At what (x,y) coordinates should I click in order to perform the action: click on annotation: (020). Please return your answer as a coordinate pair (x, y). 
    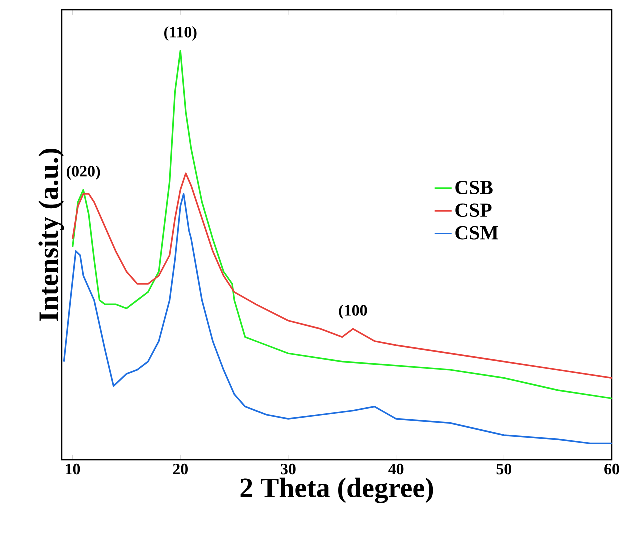
    Looking at the image, I should click on (83, 173).